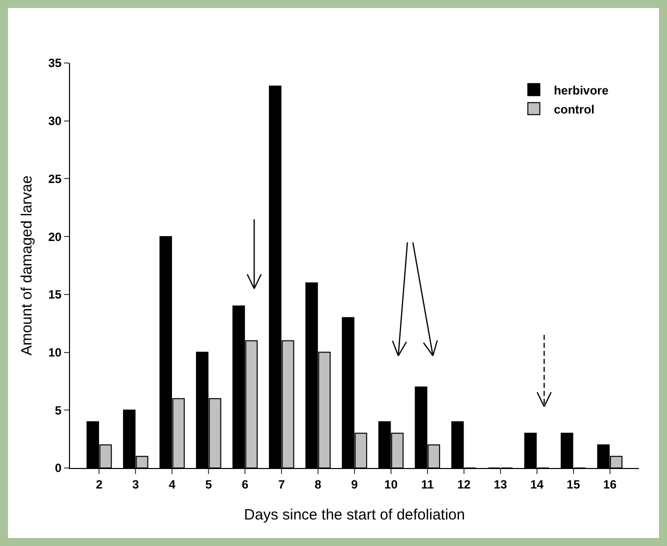 This screenshot has height=546, width=667. What do you see at coordinates (391, 484) in the screenshot?
I see `x-tick-label: 10` at bounding box center [391, 484].